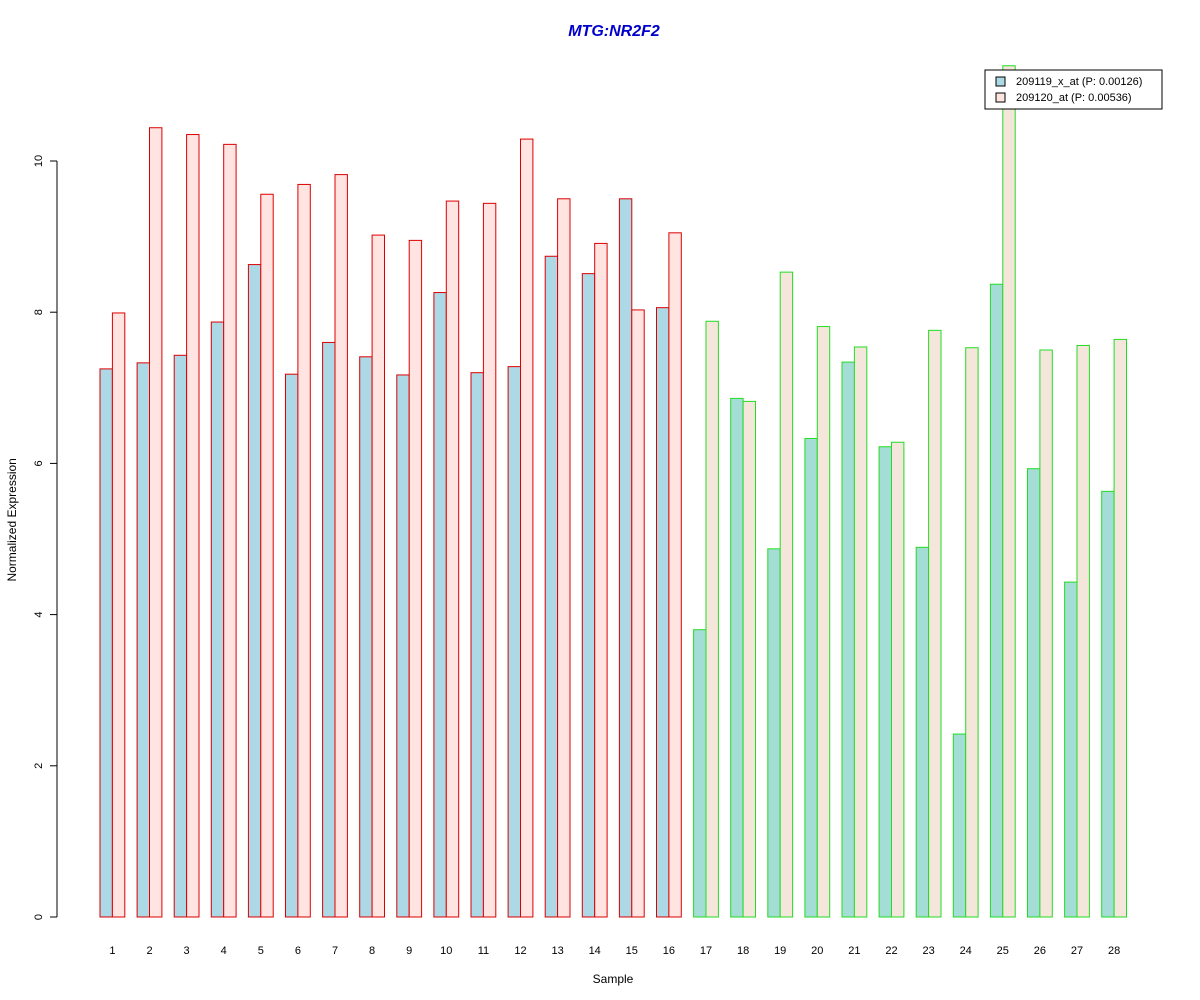  Describe the element at coordinates (743, 951) in the screenshot. I see `x-tick-label: 18` at that location.